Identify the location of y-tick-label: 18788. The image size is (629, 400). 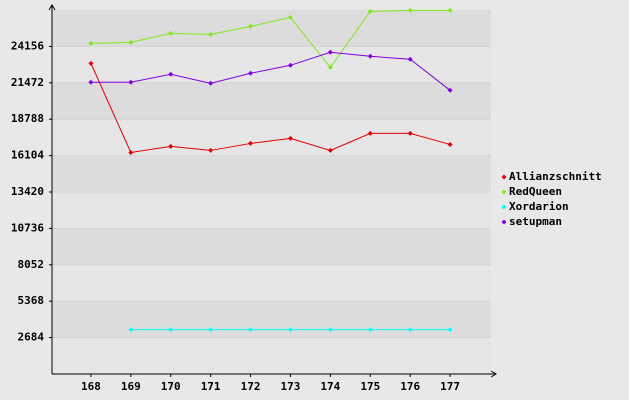
(27, 118).